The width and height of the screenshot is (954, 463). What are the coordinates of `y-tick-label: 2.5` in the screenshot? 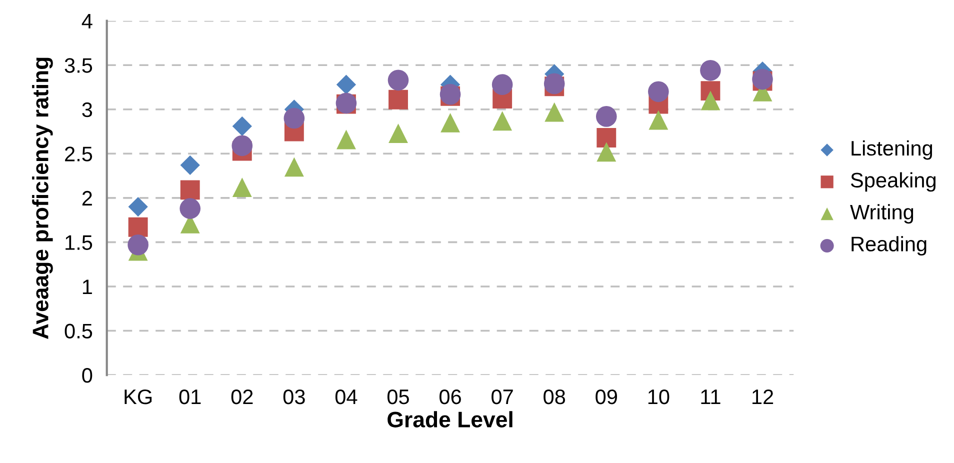 It's located at (78, 154).